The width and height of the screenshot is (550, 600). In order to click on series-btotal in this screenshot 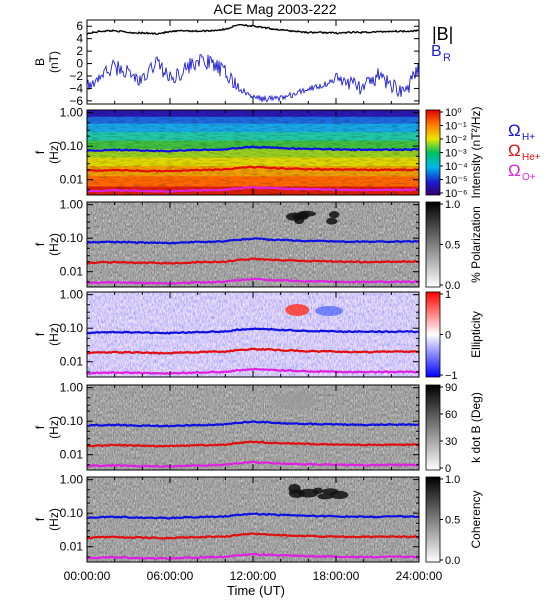, I will do `click(253, 29)`.